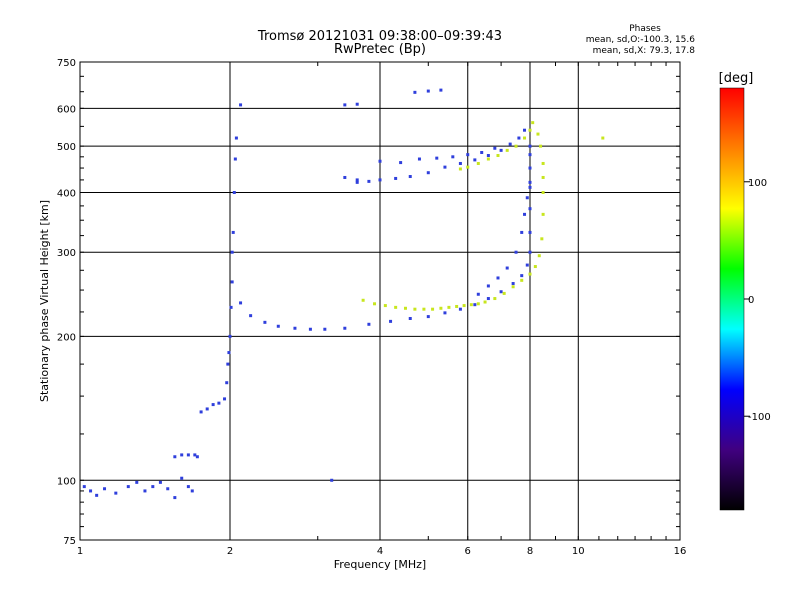 The width and height of the screenshot is (800, 600). Describe the element at coordinates (380, 49) in the screenshot. I see `chart-subtitle: RwPretec (Bp)` at that location.